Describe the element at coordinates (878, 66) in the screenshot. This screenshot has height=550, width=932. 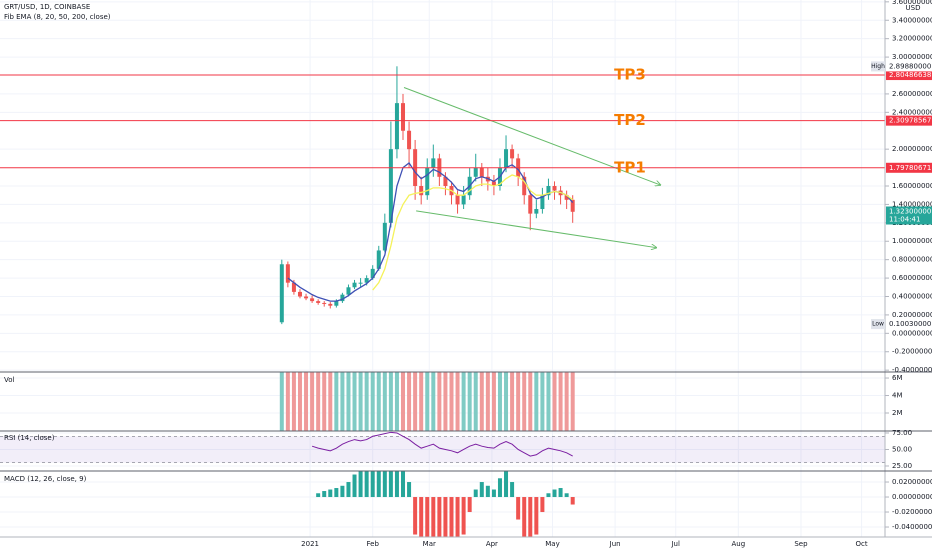
I see `marker-tag: High` at that location.